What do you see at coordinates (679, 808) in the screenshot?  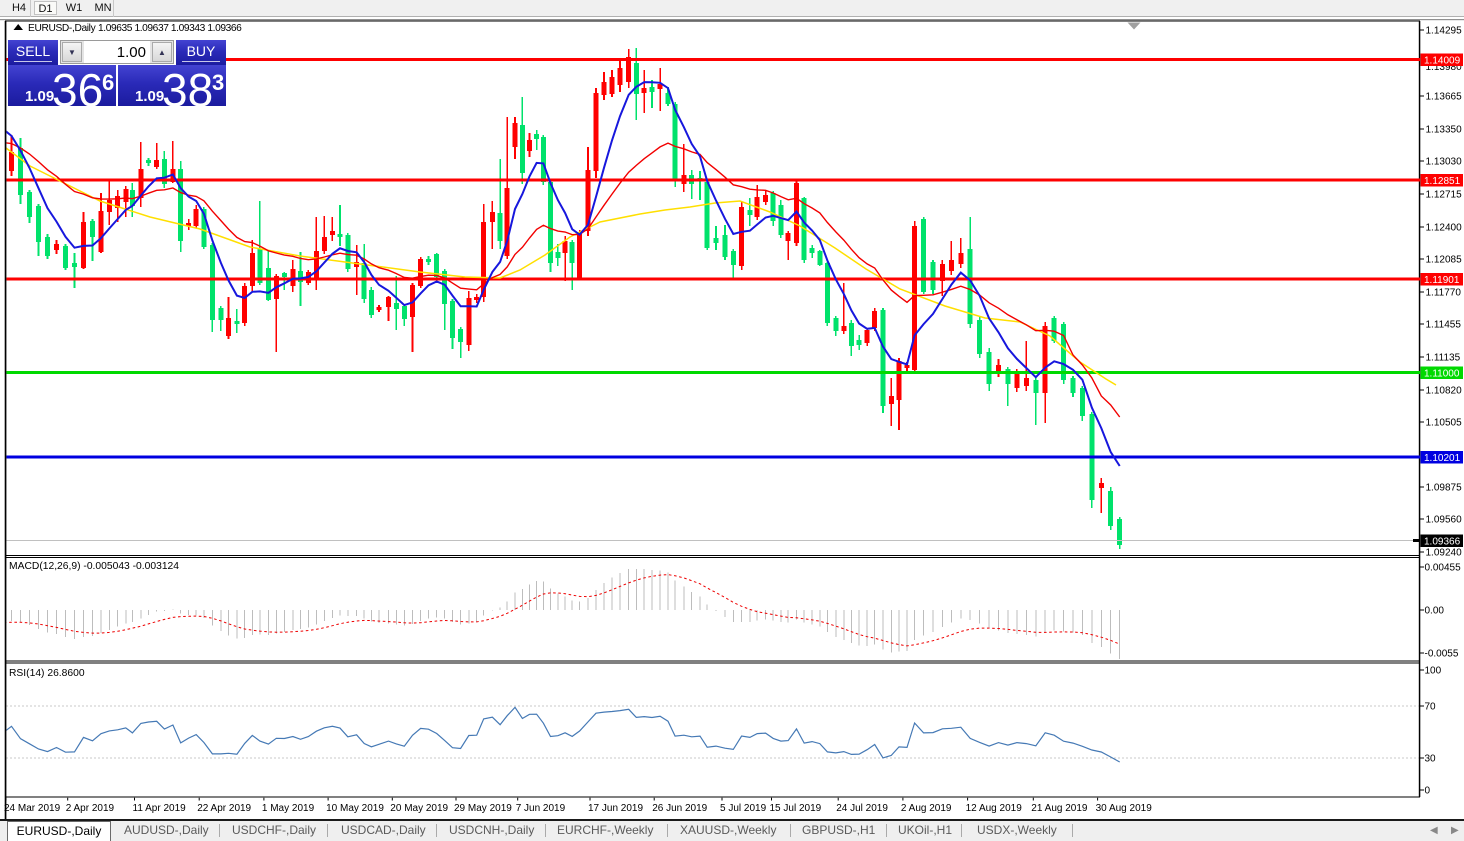 I see `svg-text: 26 Jun 2019` at bounding box center [679, 808].